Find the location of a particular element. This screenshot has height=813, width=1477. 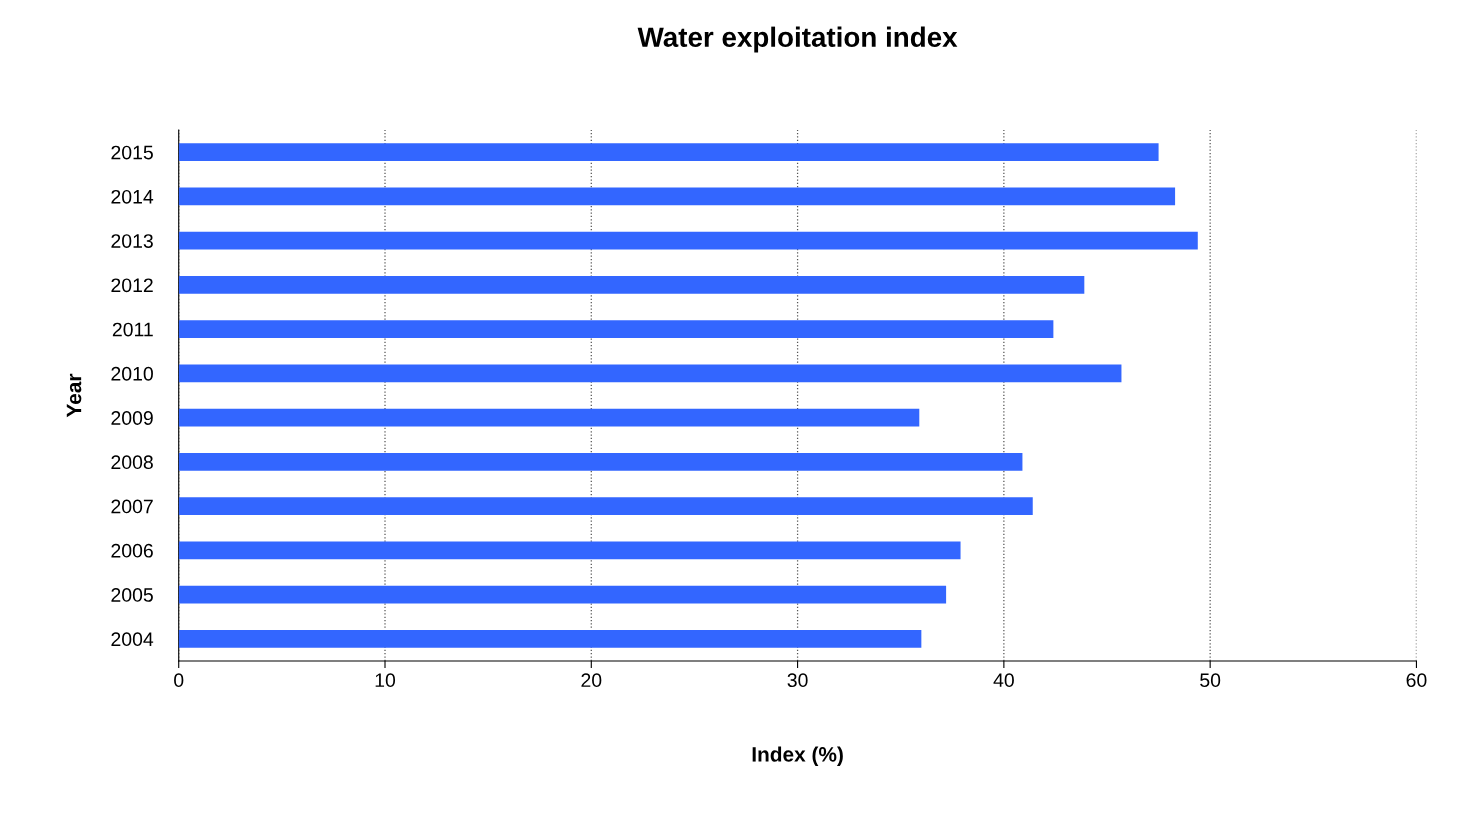

y-tick-label: 2005 is located at coordinates (132, 595).